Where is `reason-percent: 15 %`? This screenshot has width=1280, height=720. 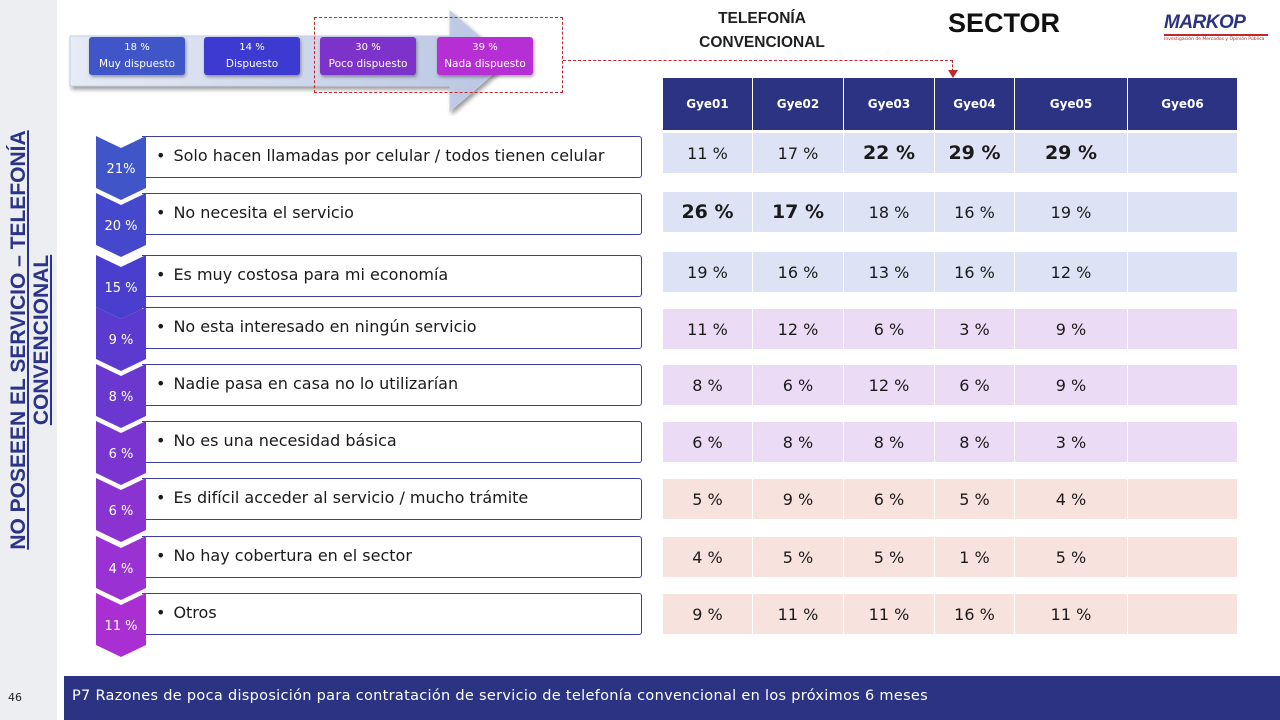
reason-percent: 15 % is located at coordinates (121, 288).